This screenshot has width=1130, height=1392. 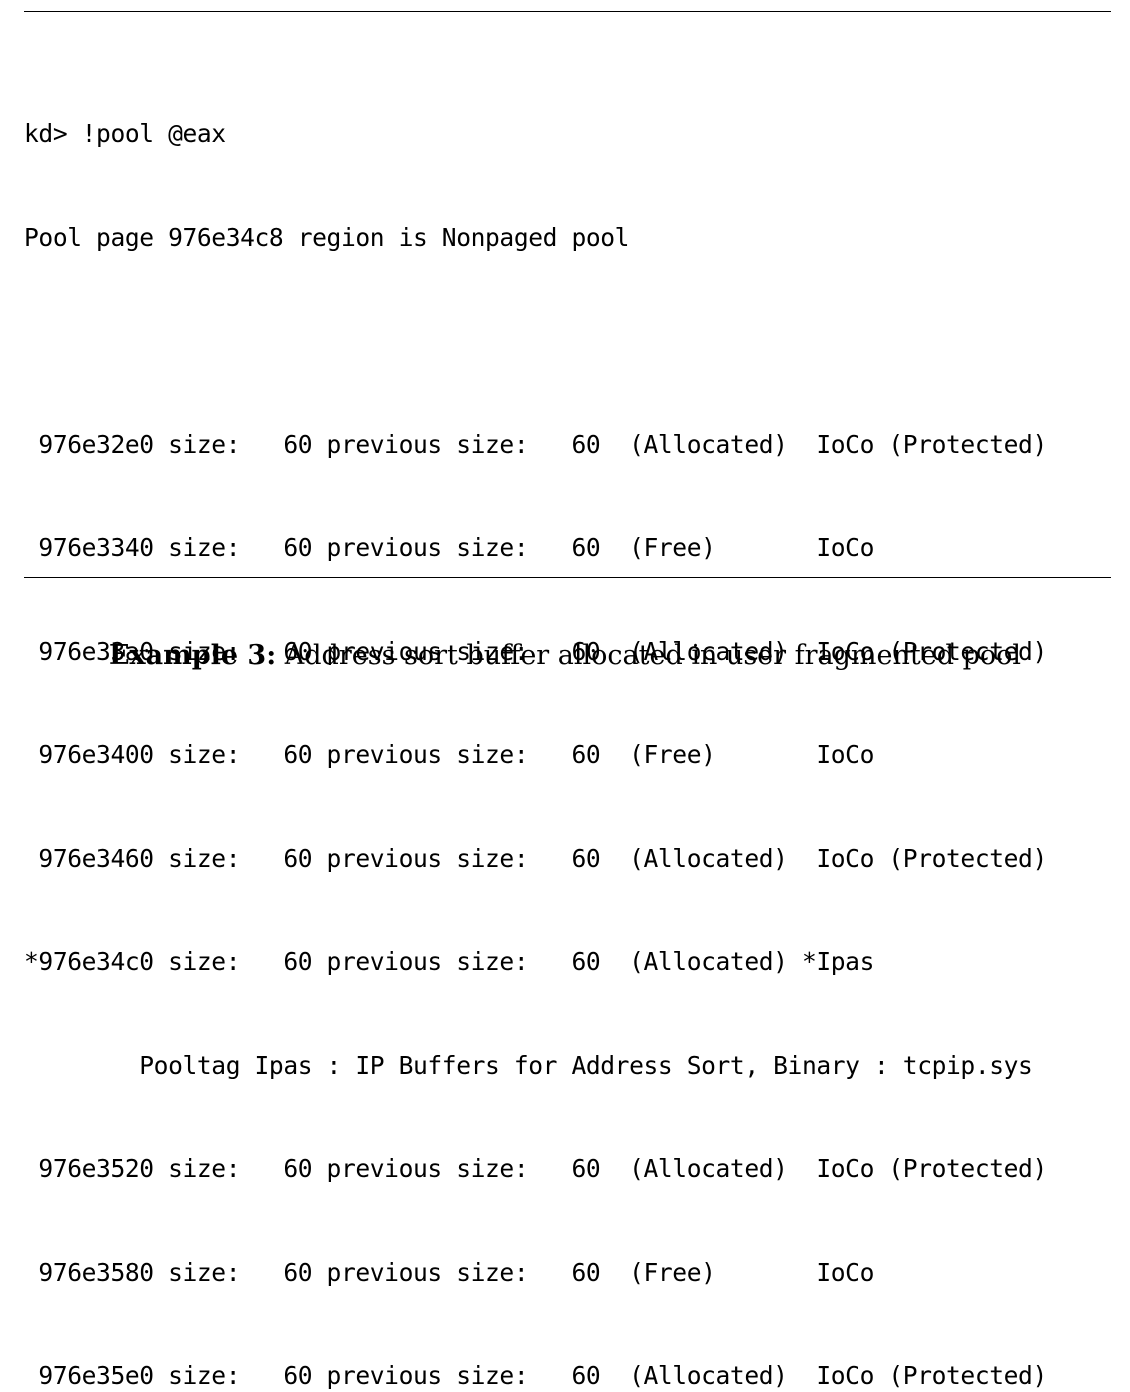 What do you see at coordinates (535, 341) in the screenshot?
I see `blank-line` at bounding box center [535, 341].